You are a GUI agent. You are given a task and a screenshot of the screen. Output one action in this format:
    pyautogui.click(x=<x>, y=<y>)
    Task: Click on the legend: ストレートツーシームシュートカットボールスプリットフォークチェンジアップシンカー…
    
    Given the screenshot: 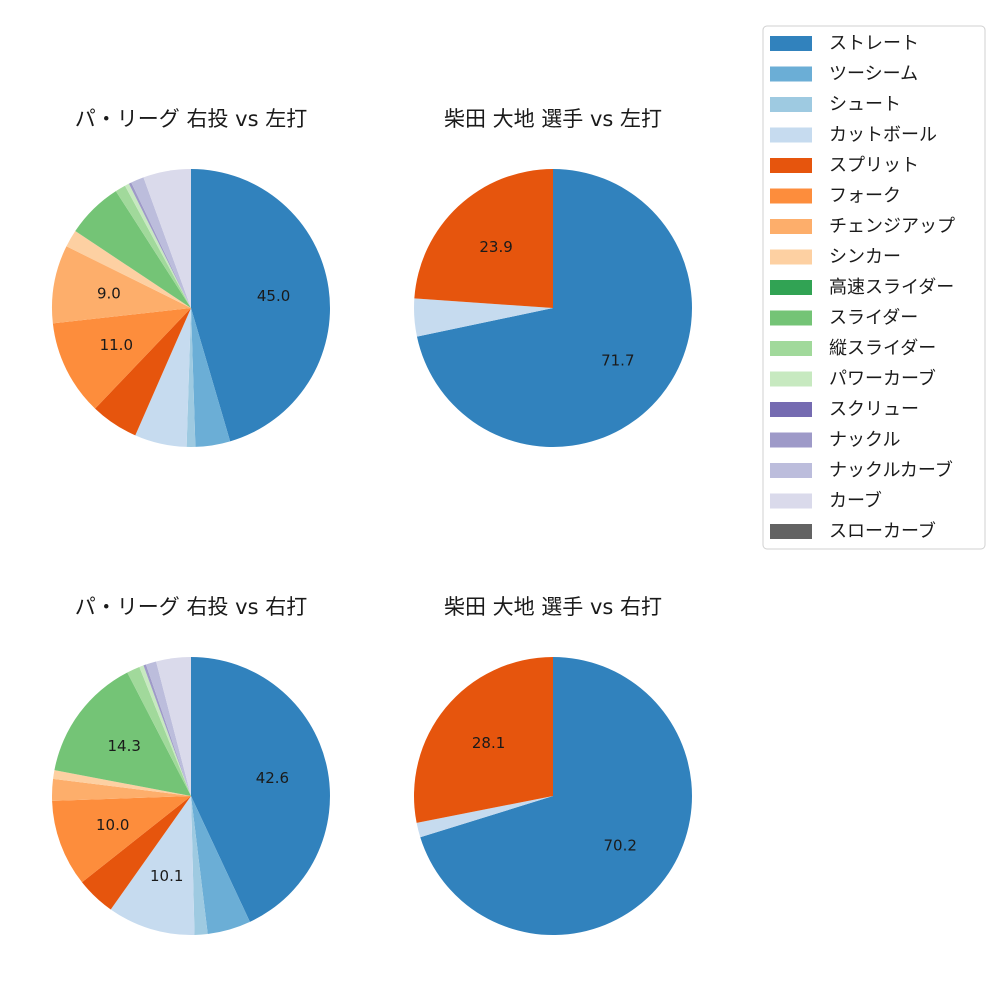 What is the action you would take?
    pyautogui.click(x=874, y=287)
    